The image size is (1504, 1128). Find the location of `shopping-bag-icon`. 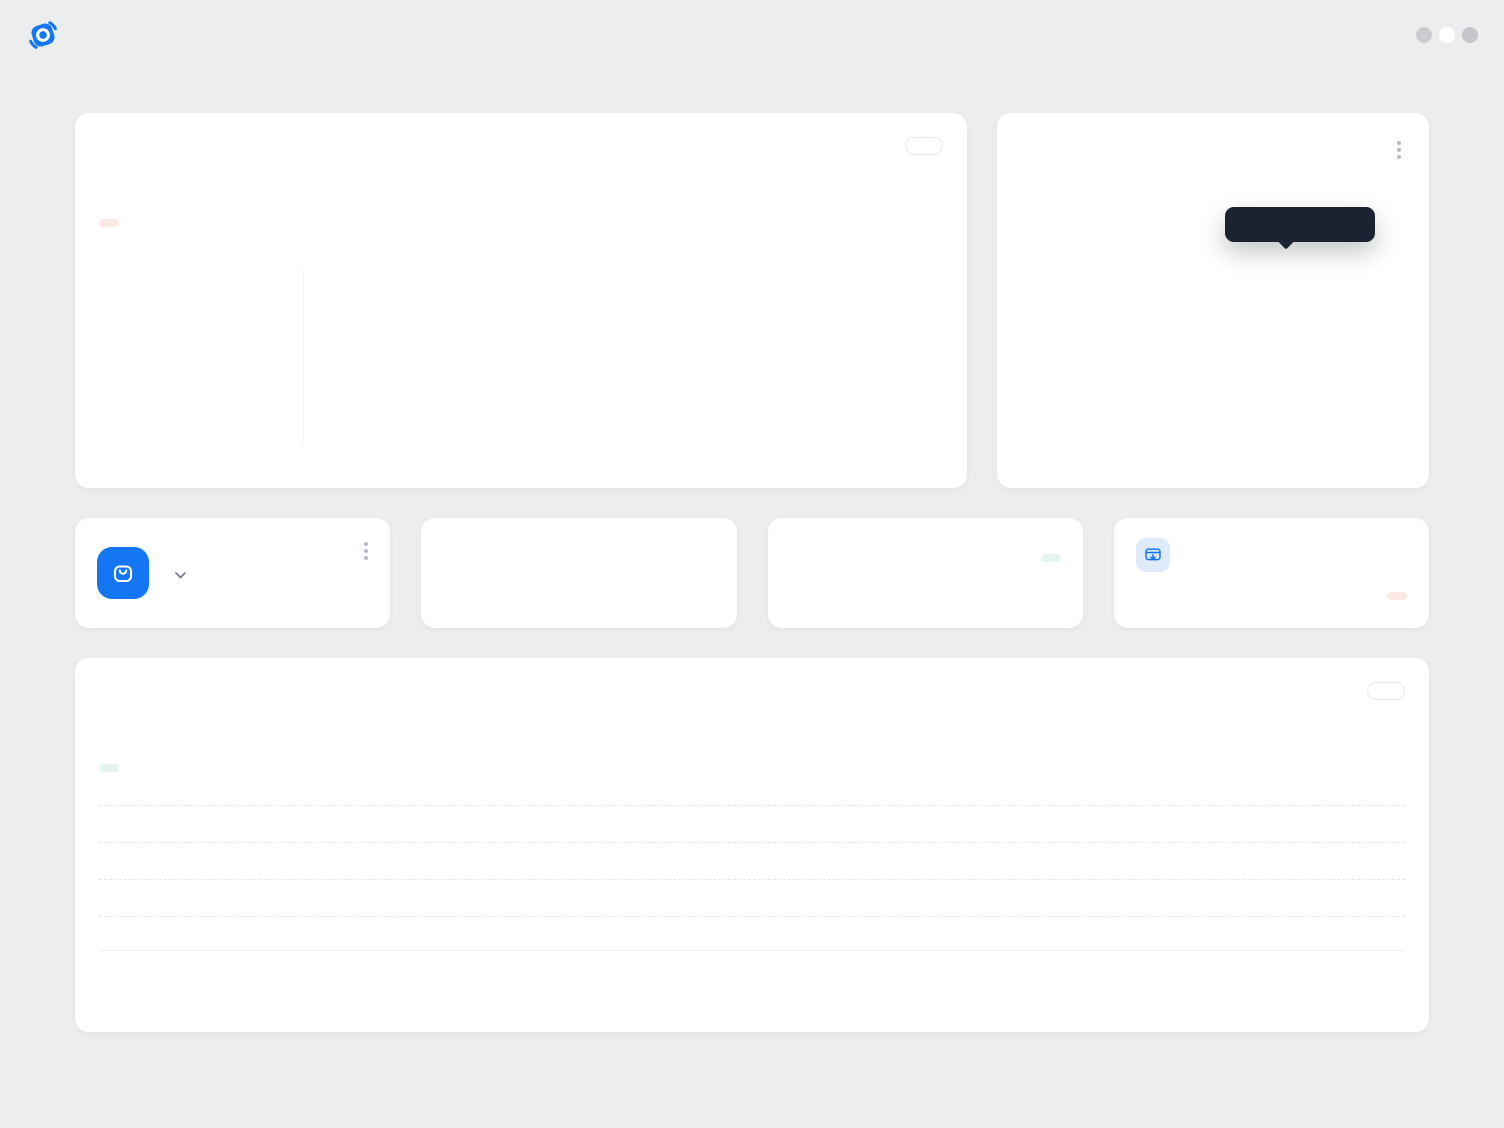

shopping-bag-icon is located at coordinates (123, 574).